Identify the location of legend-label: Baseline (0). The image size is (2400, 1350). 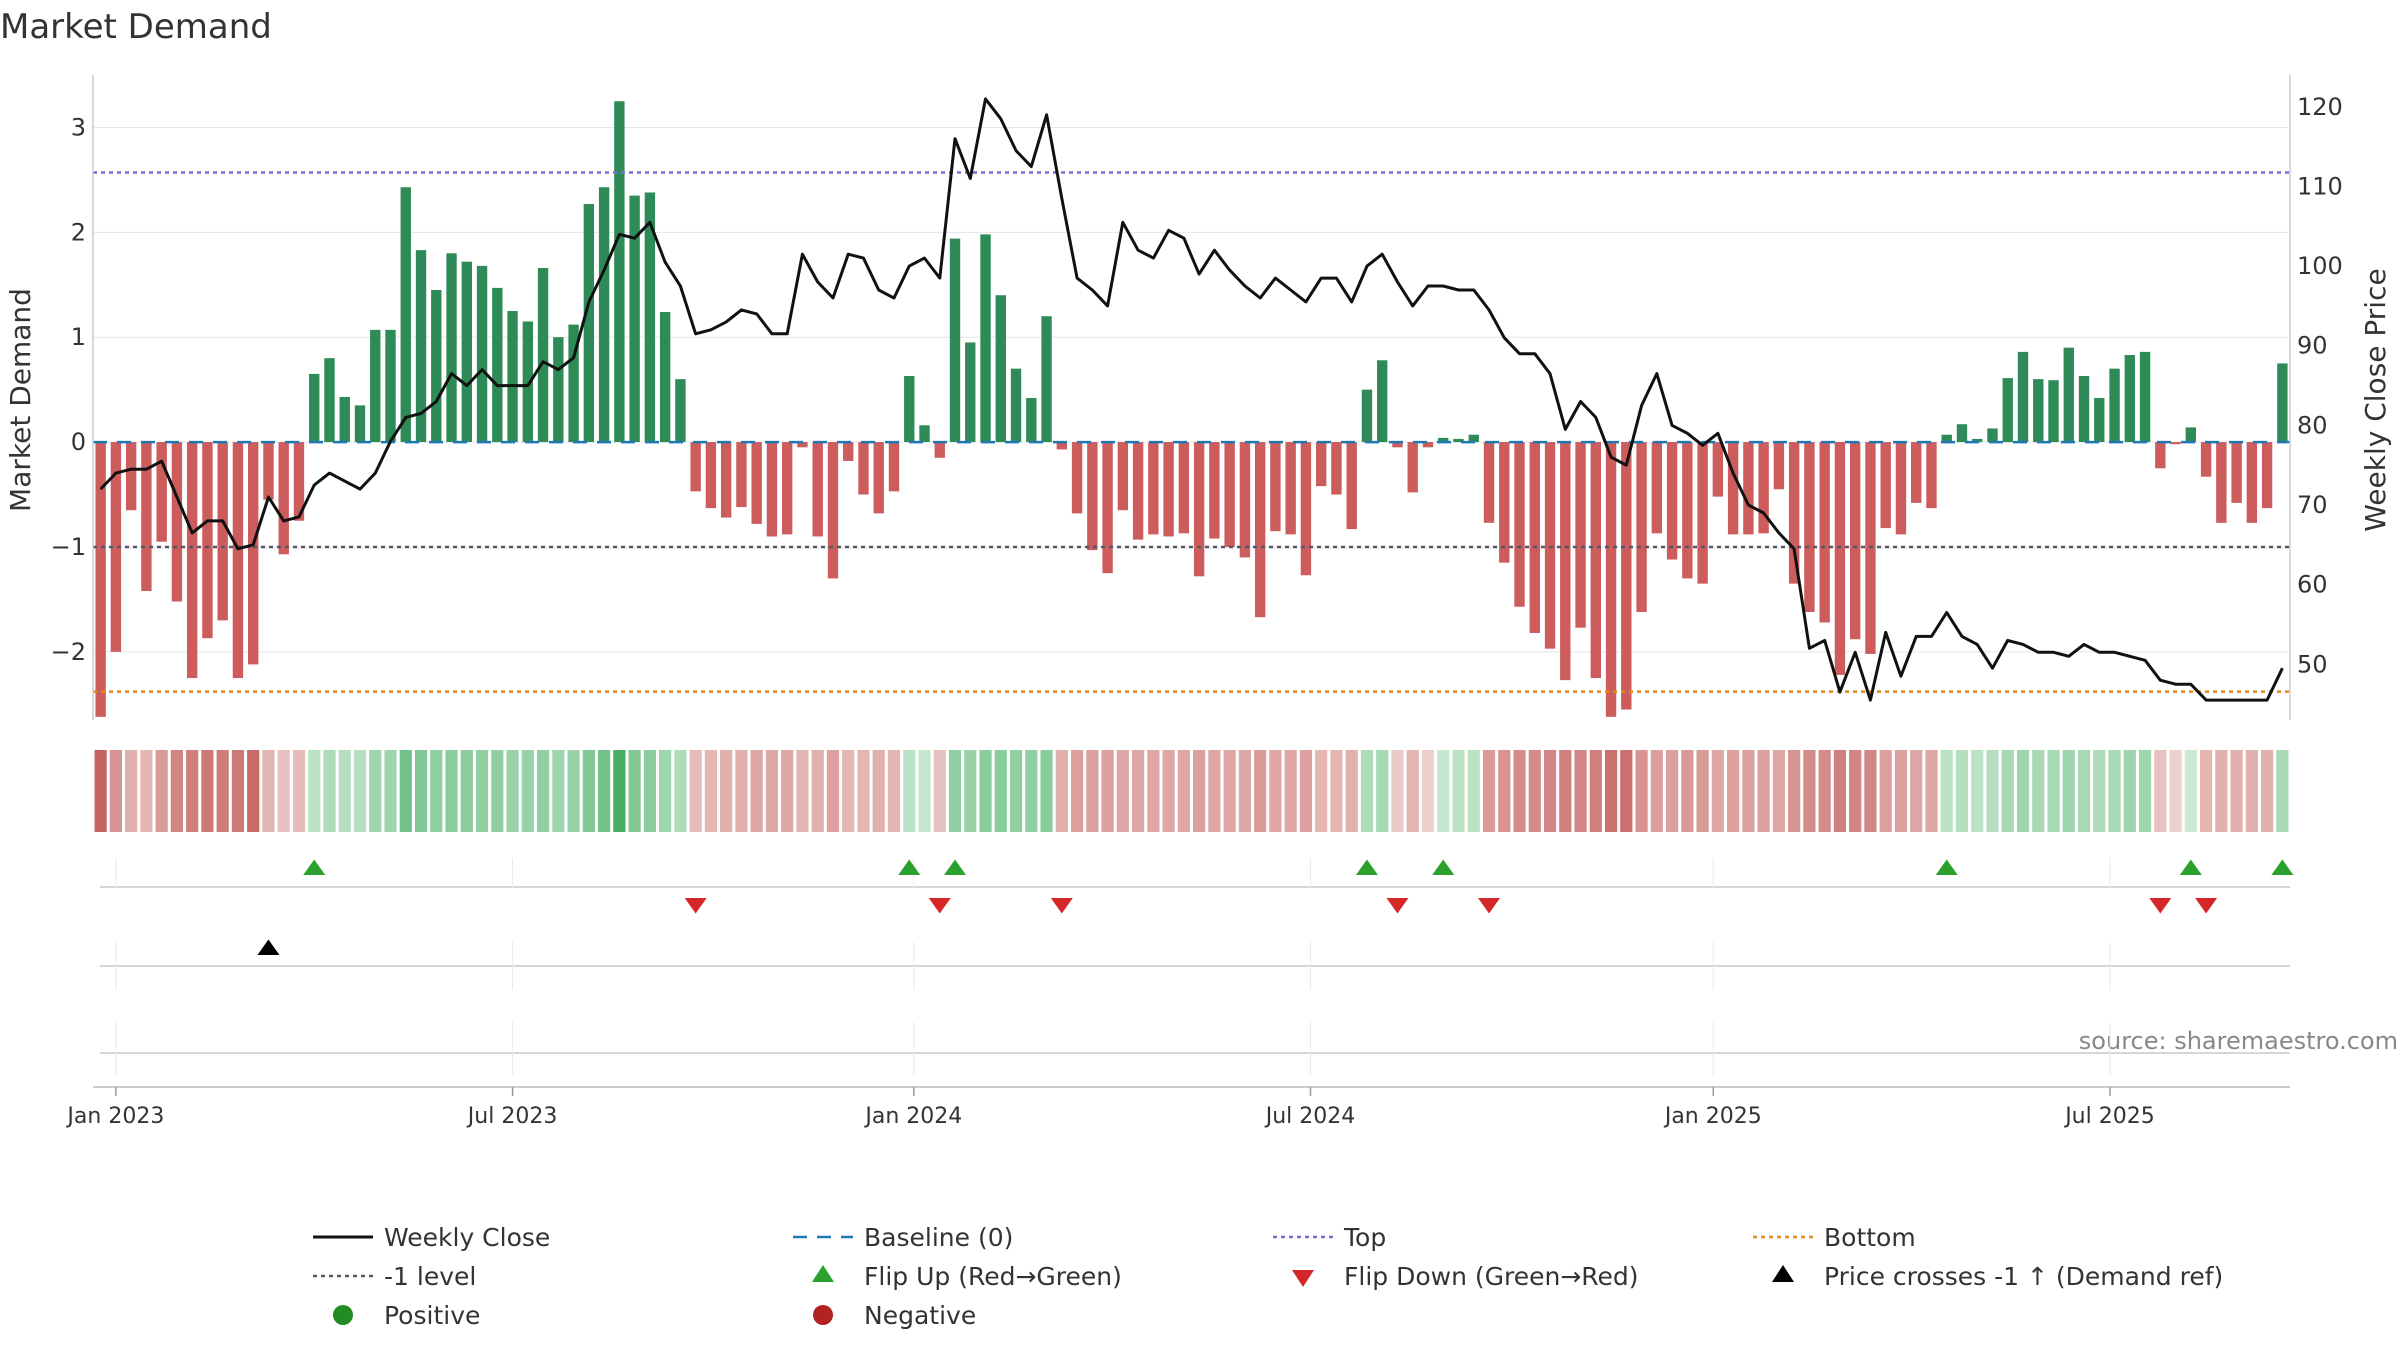
(938, 1237).